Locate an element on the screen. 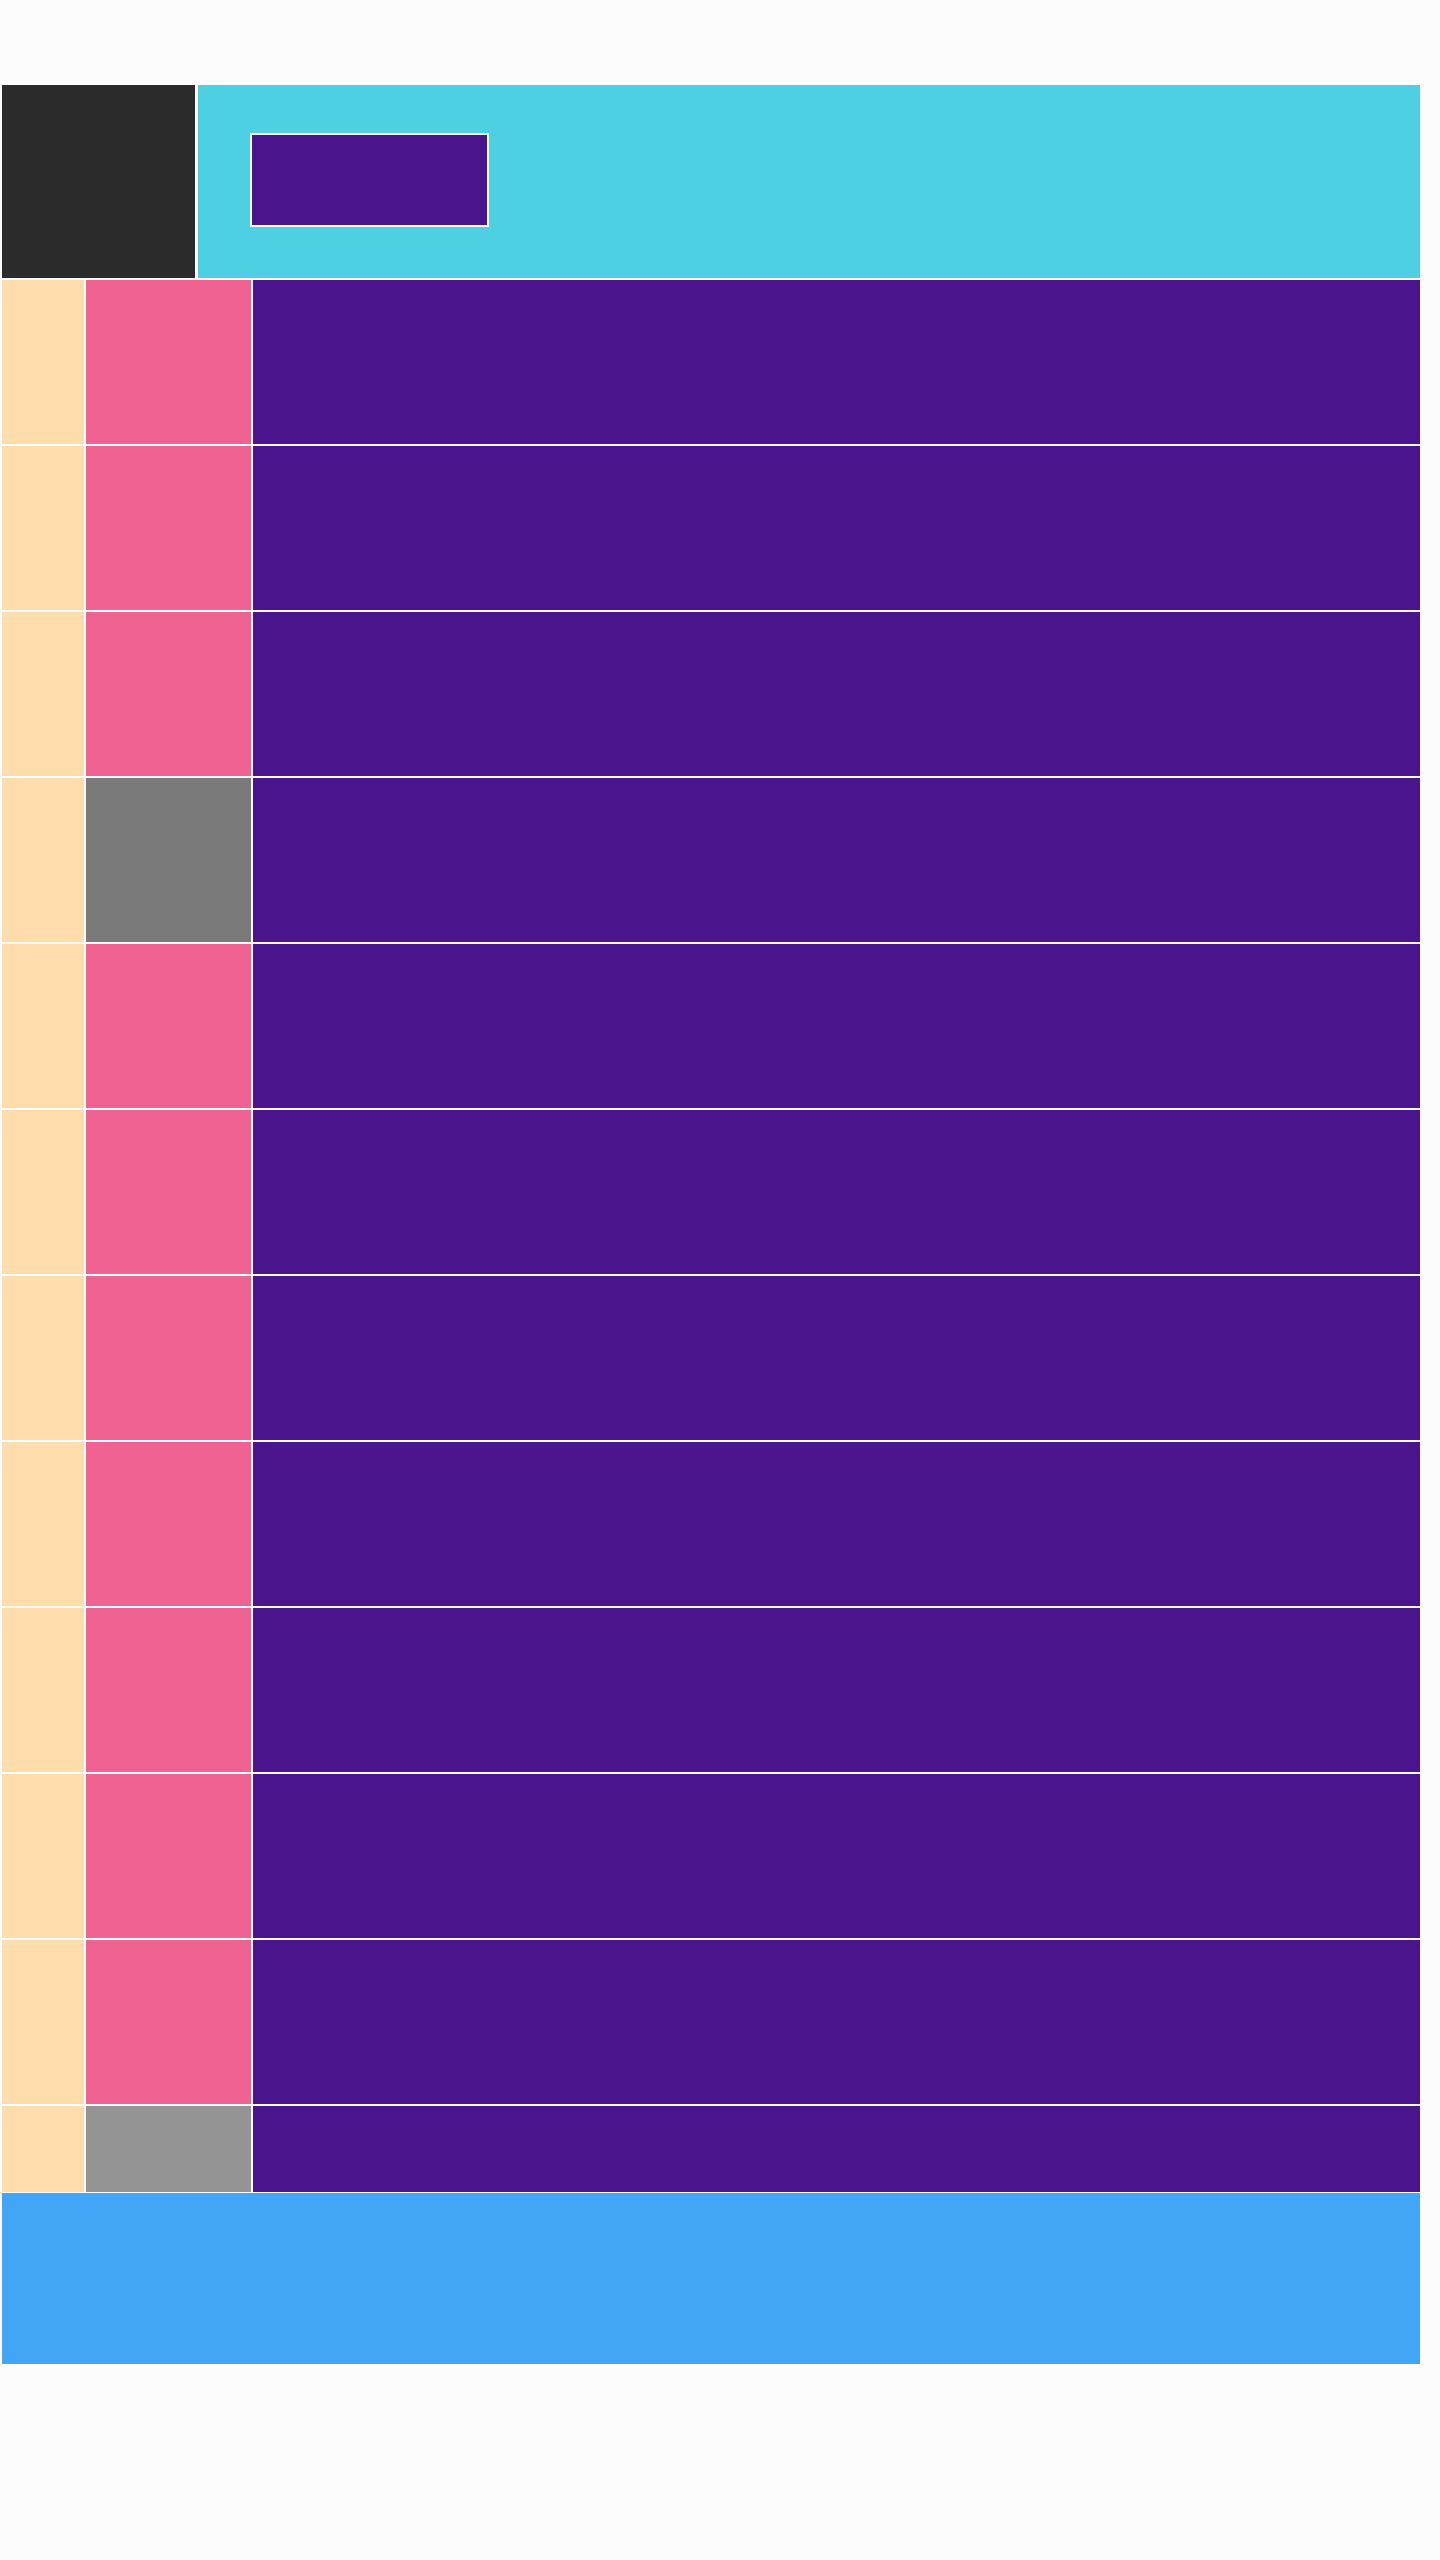 The height and width of the screenshot is (2560, 1440). row-icon-cell-disabled is located at coordinates (168, 860).